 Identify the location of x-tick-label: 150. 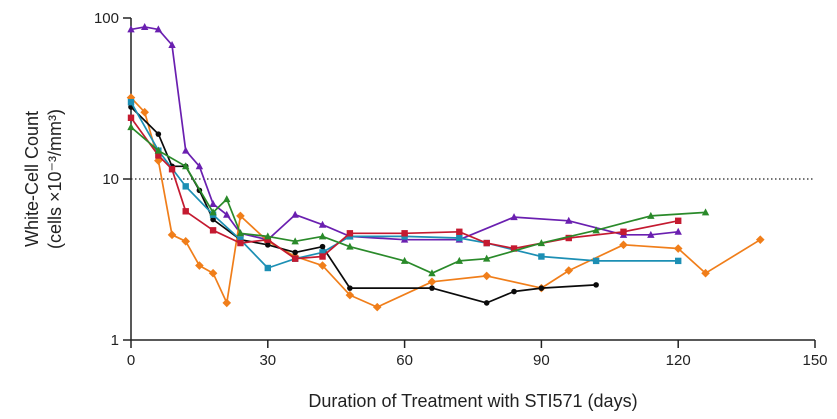
(814, 360).